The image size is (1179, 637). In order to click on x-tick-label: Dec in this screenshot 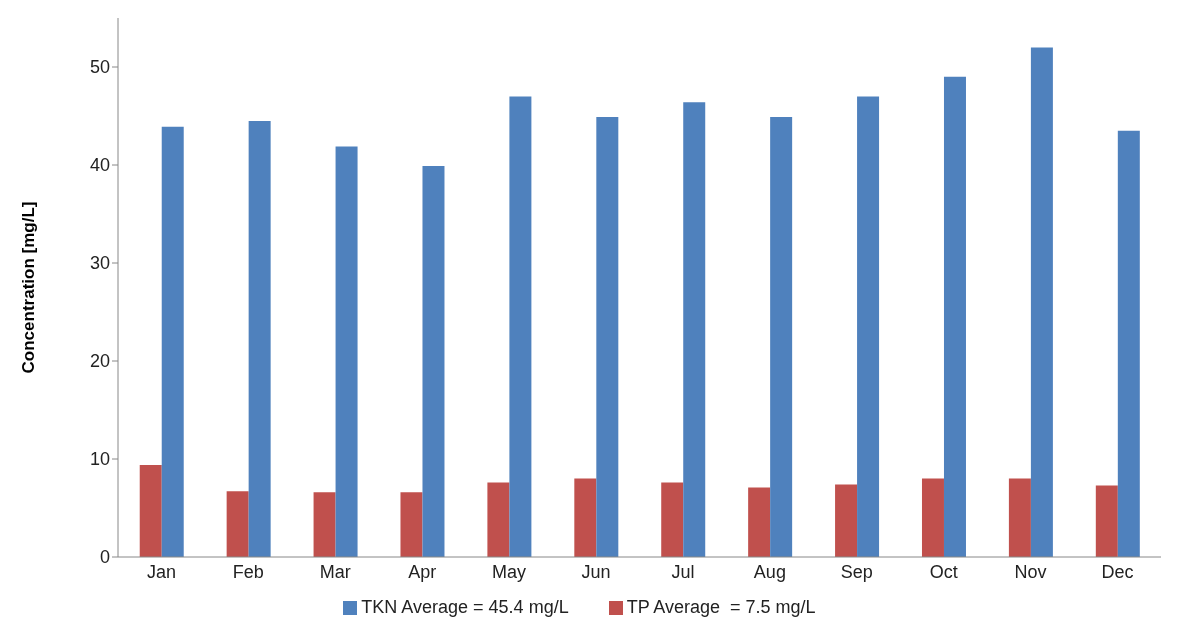, I will do `click(1117, 571)`.